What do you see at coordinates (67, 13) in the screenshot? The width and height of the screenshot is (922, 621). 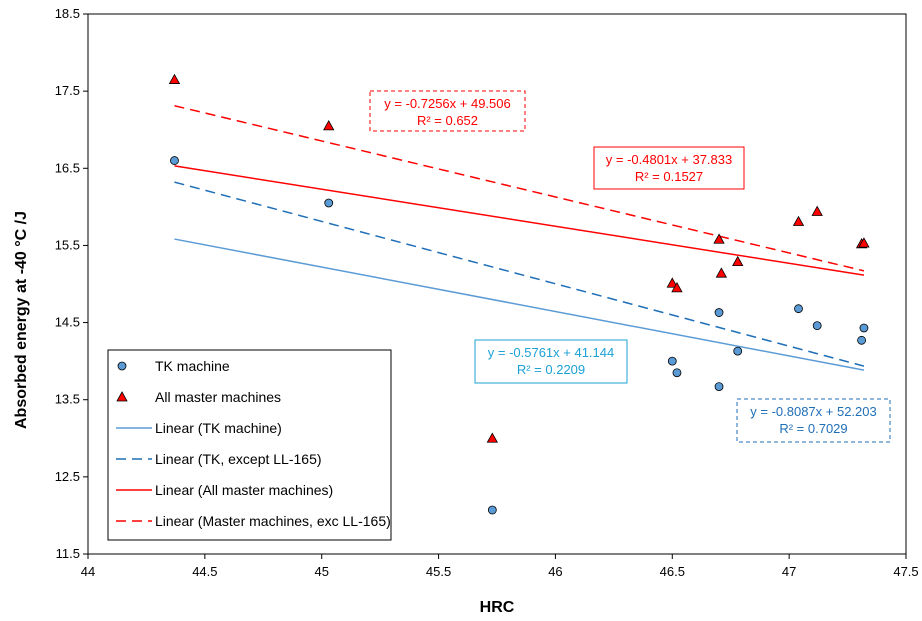 I see `y-tick-label: 18.5` at bounding box center [67, 13].